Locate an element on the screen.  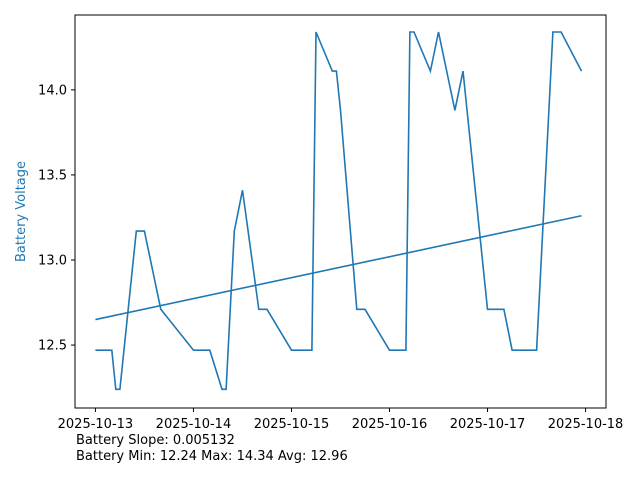
y-tick-label: 12.5 is located at coordinates (52, 346).